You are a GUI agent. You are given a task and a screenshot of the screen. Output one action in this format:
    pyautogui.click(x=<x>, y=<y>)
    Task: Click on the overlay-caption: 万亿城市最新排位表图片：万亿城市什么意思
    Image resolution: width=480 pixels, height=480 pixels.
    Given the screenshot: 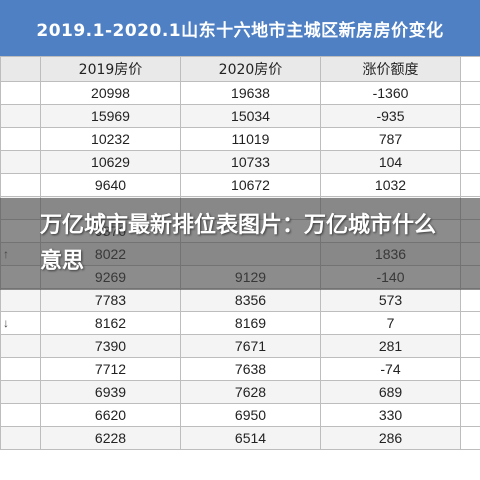 What is the action you would take?
    pyautogui.click(x=238, y=243)
    